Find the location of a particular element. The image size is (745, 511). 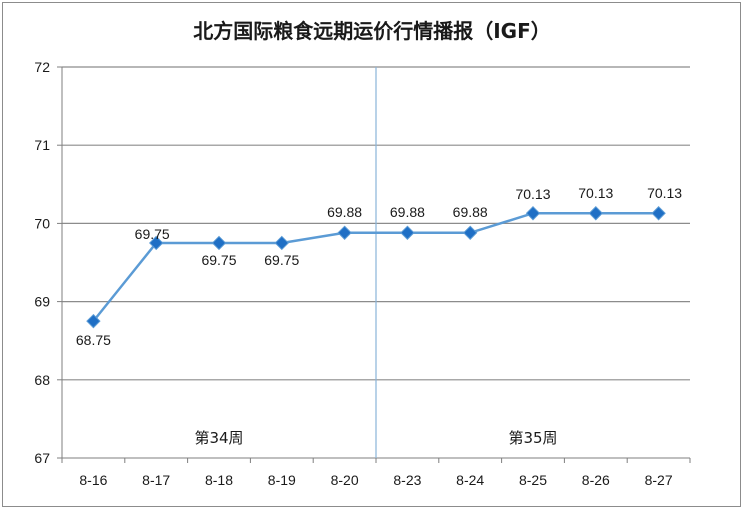

y-tick-label: 69 is located at coordinates (42, 302).